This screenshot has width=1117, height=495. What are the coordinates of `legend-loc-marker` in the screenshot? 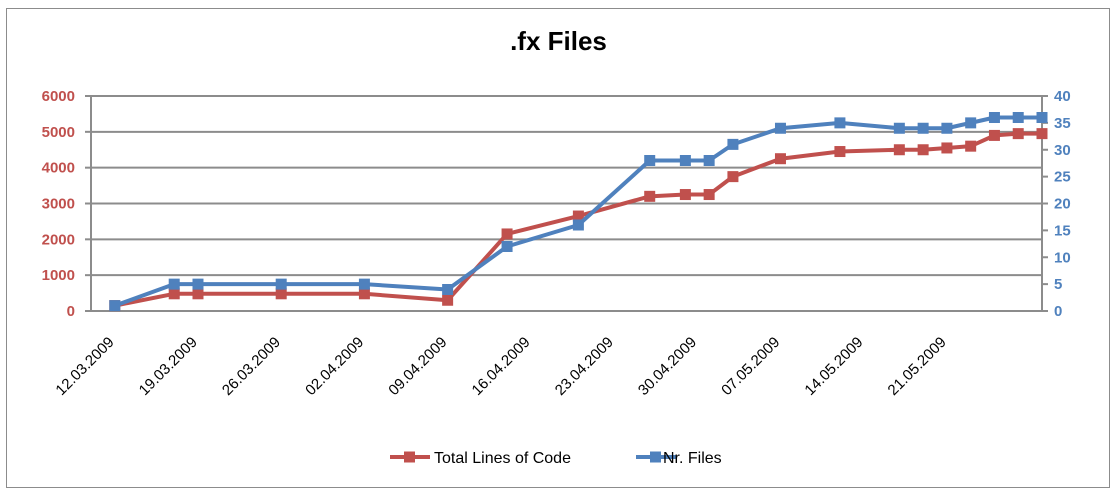 It's located at (409, 457).